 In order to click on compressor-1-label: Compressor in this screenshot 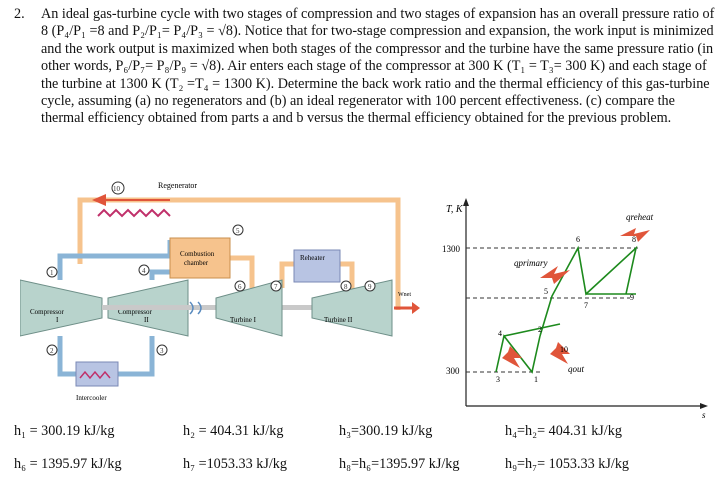, I will do `click(47, 312)`.